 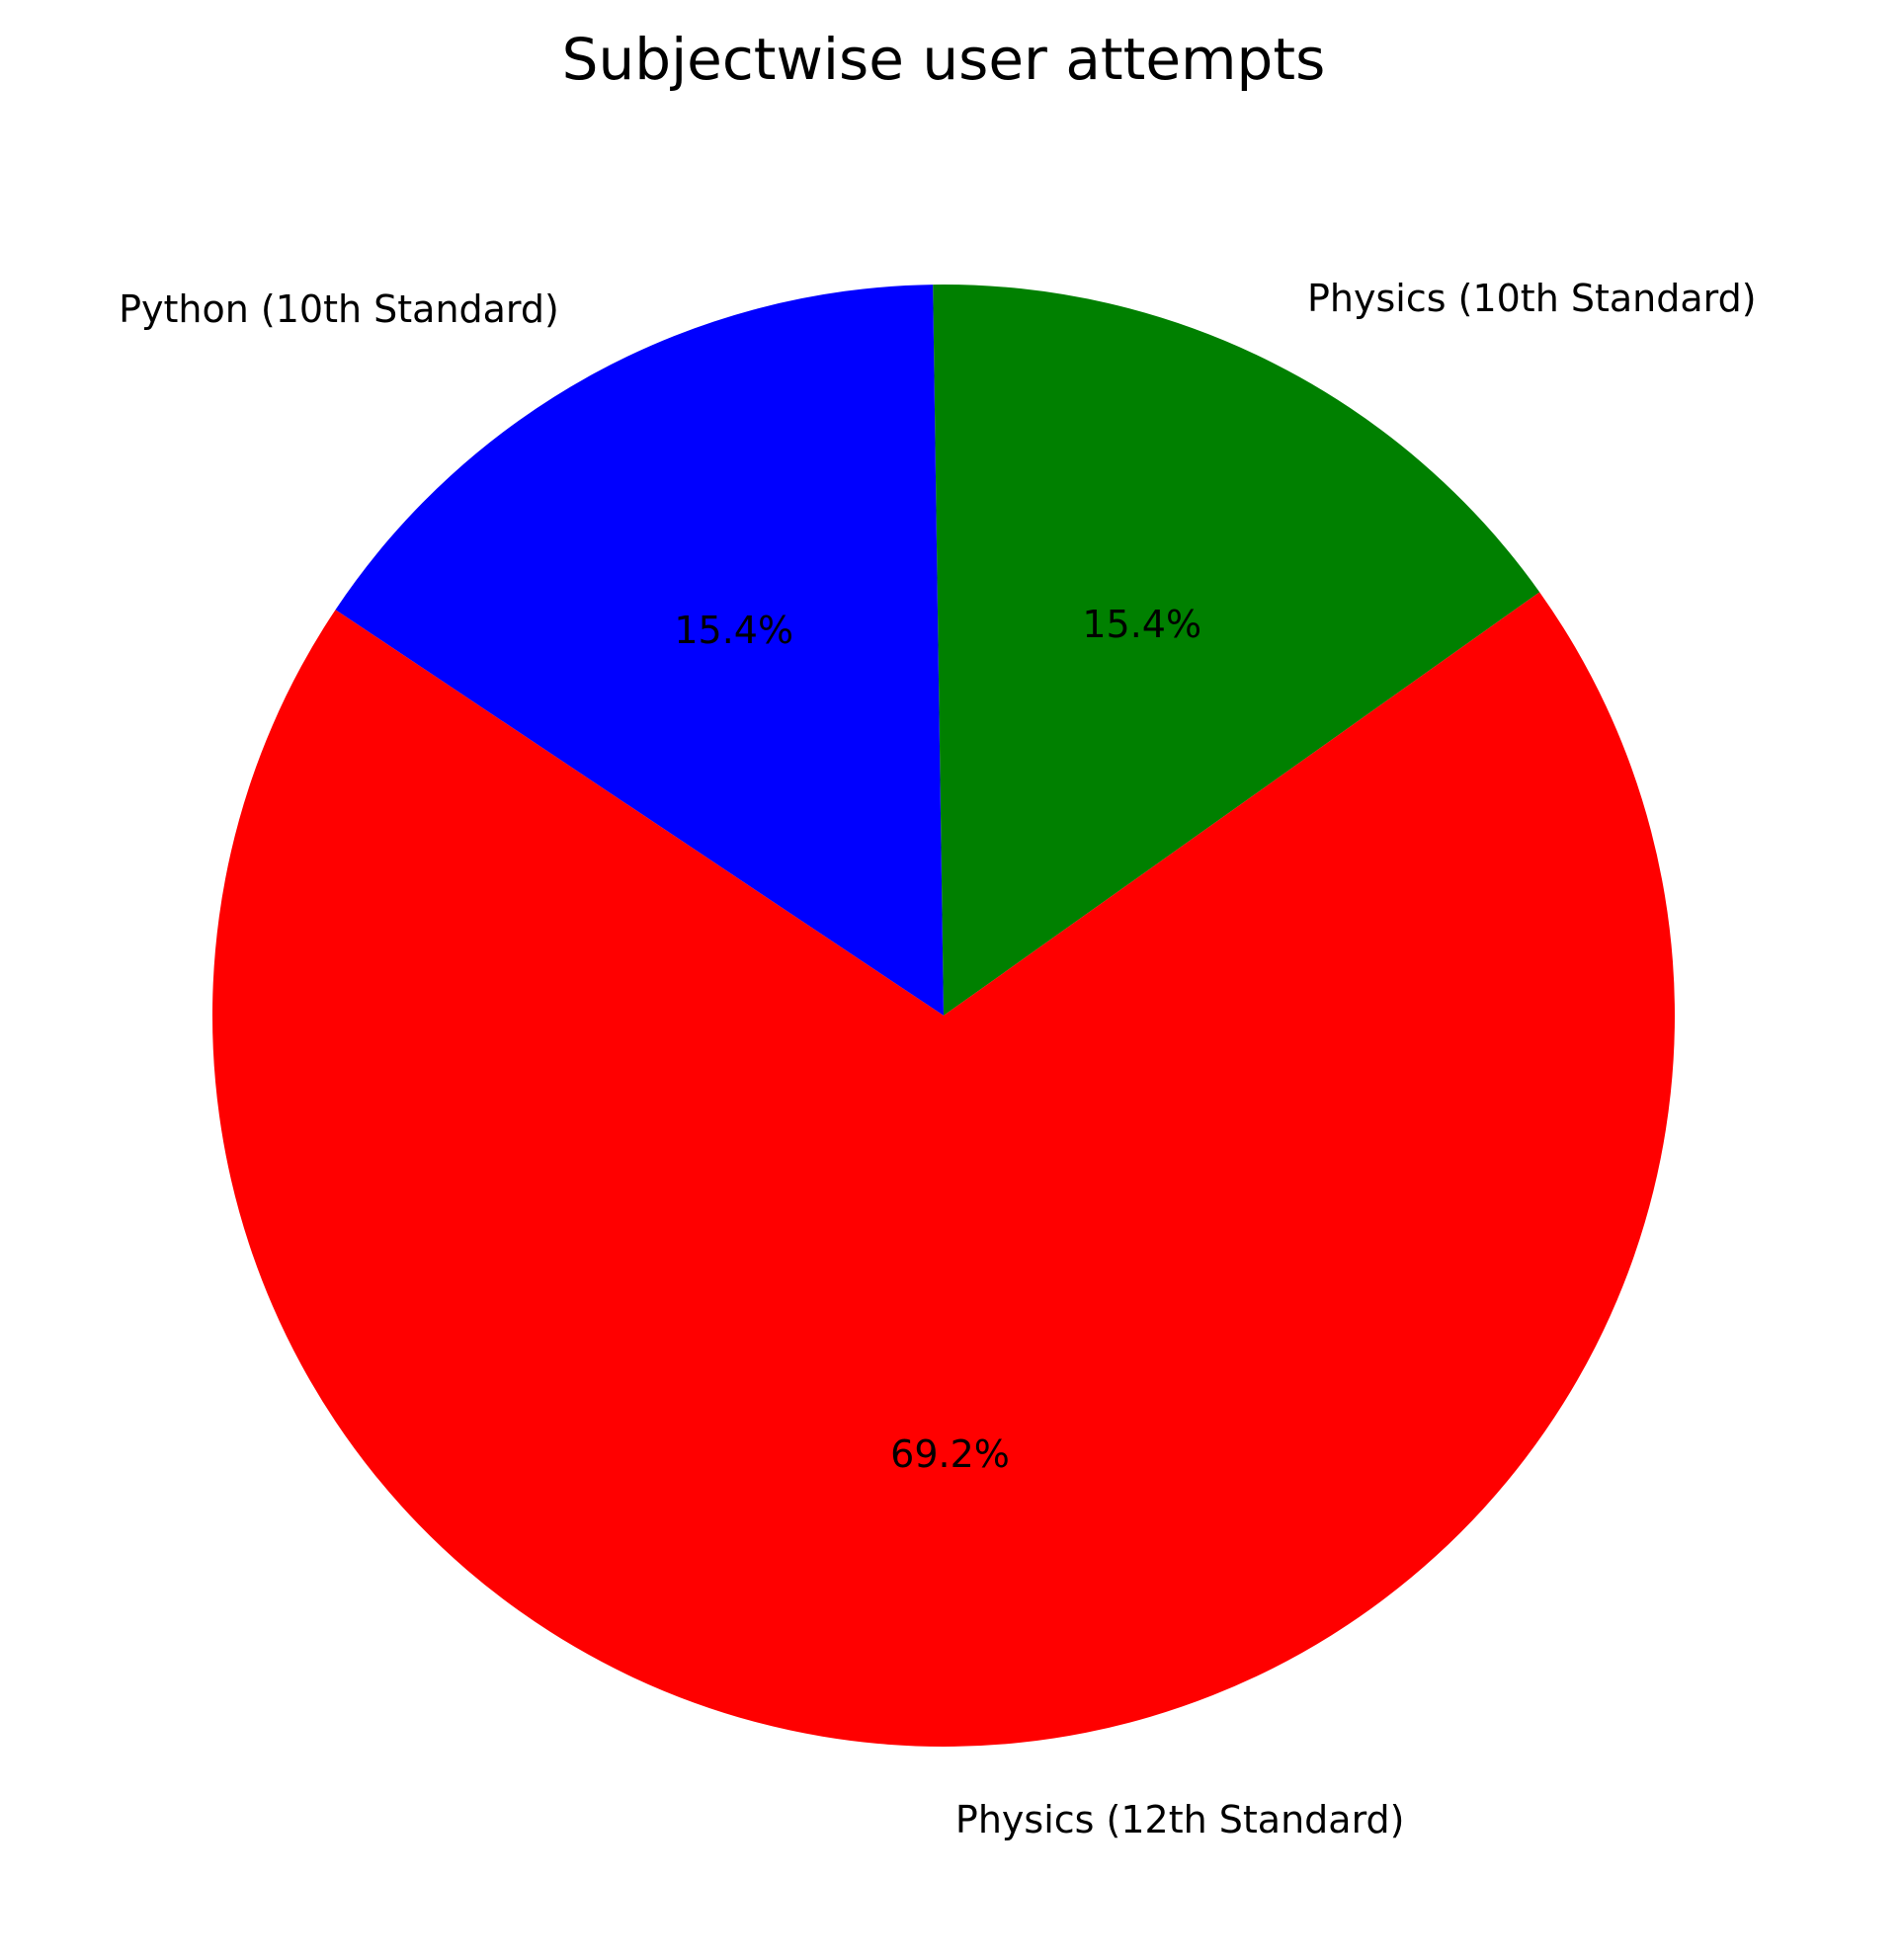 I want to click on pct-label-physics-12th-standard: 69.2%, so click(x=950, y=1454).